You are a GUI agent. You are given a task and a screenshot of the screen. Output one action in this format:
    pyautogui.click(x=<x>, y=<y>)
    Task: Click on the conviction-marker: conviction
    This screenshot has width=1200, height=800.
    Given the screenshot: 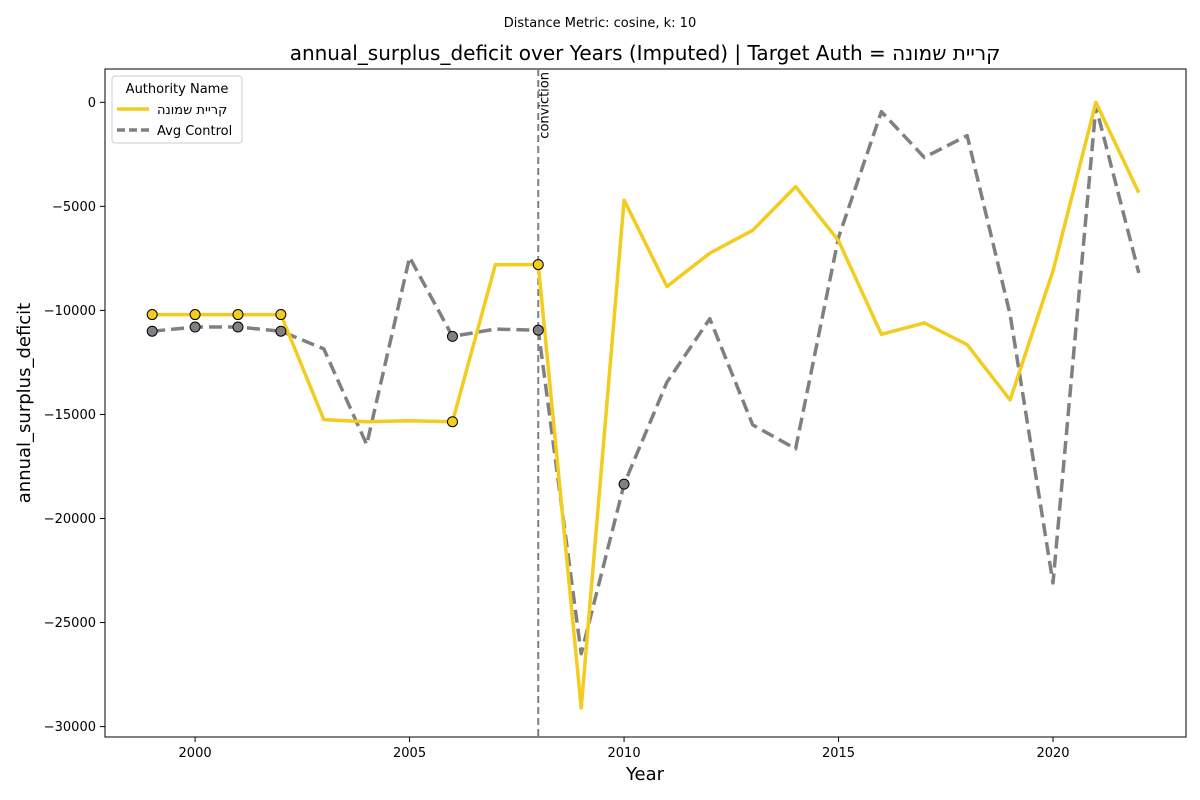 What is the action you would take?
    pyautogui.click(x=544, y=403)
    